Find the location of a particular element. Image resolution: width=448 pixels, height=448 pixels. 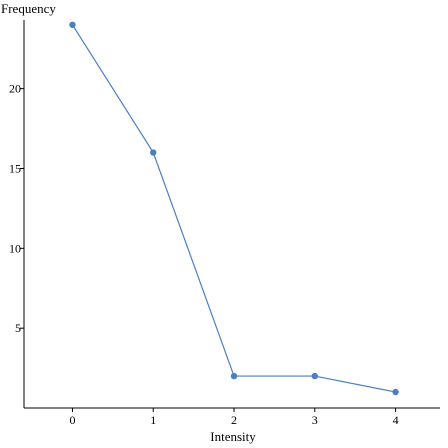

x-tick-label: 1 is located at coordinates (153, 420).